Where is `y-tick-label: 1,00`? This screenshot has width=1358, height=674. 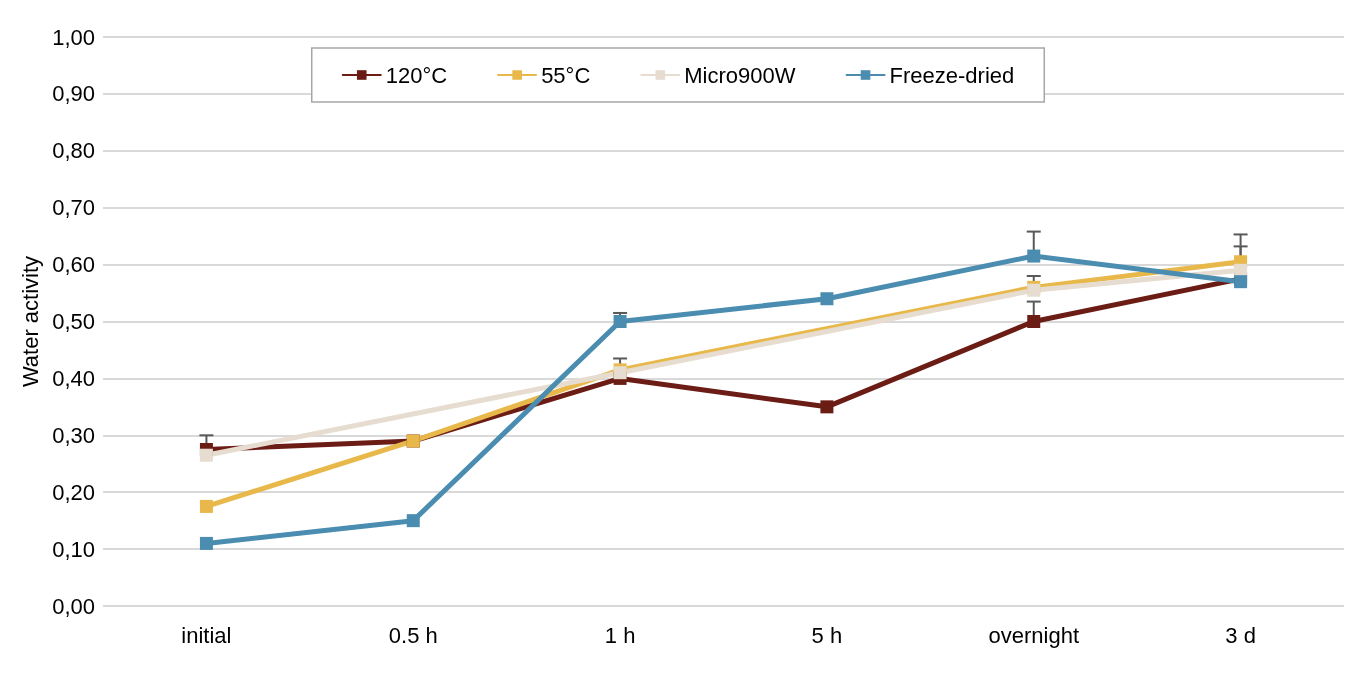 y-tick-label: 1,00 is located at coordinates (73, 37).